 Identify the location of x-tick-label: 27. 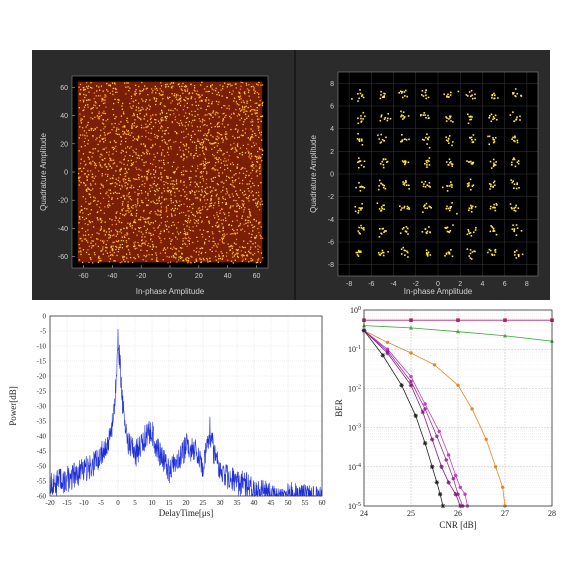
(505, 513).